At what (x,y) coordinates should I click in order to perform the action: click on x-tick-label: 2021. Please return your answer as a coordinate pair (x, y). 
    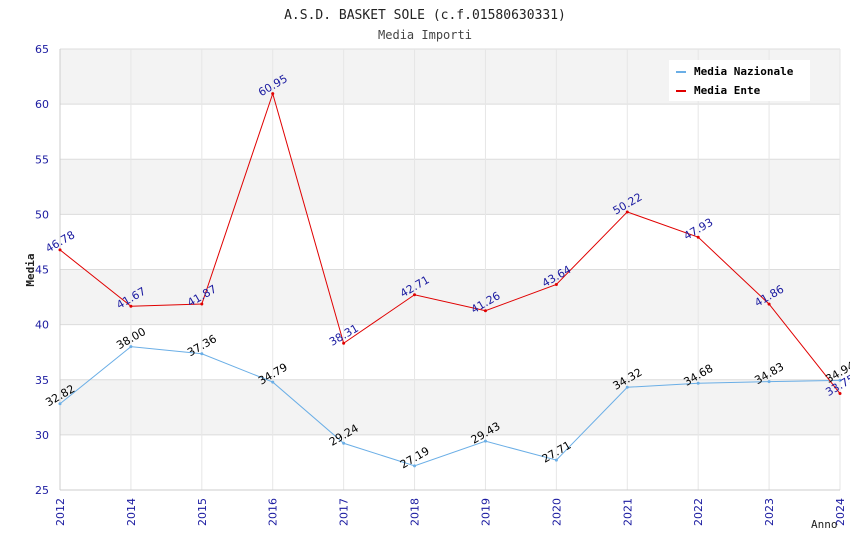
    Looking at the image, I should click on (627, 512).